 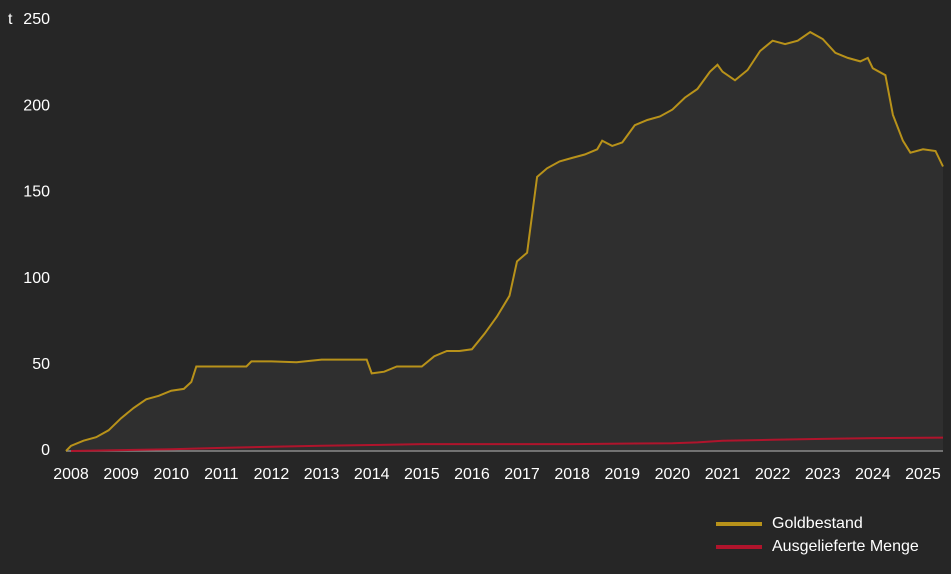 What do you see at coordinates (673, 474) in the screenshot?
I see `x-tick-label: 2020` at bounding box center [673, 474].